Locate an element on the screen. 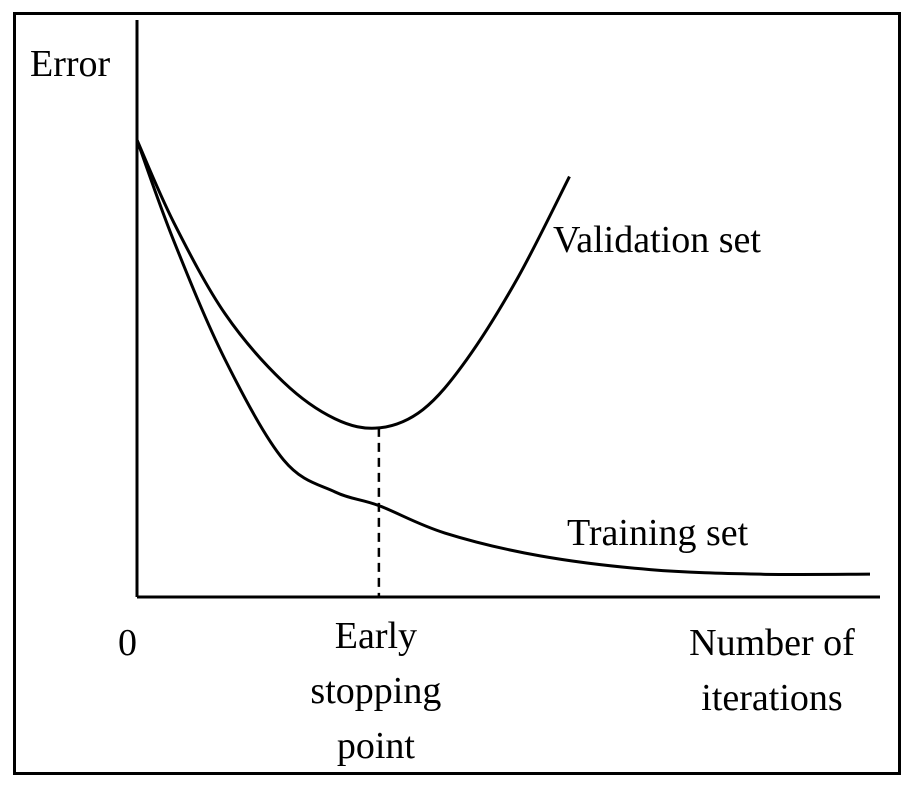  series-label-validation-set: Validation set is located at coordinates (657, 240).